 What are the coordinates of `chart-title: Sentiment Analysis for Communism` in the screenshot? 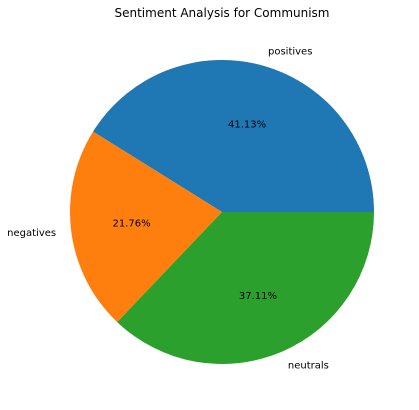 It's located at (222, 13).